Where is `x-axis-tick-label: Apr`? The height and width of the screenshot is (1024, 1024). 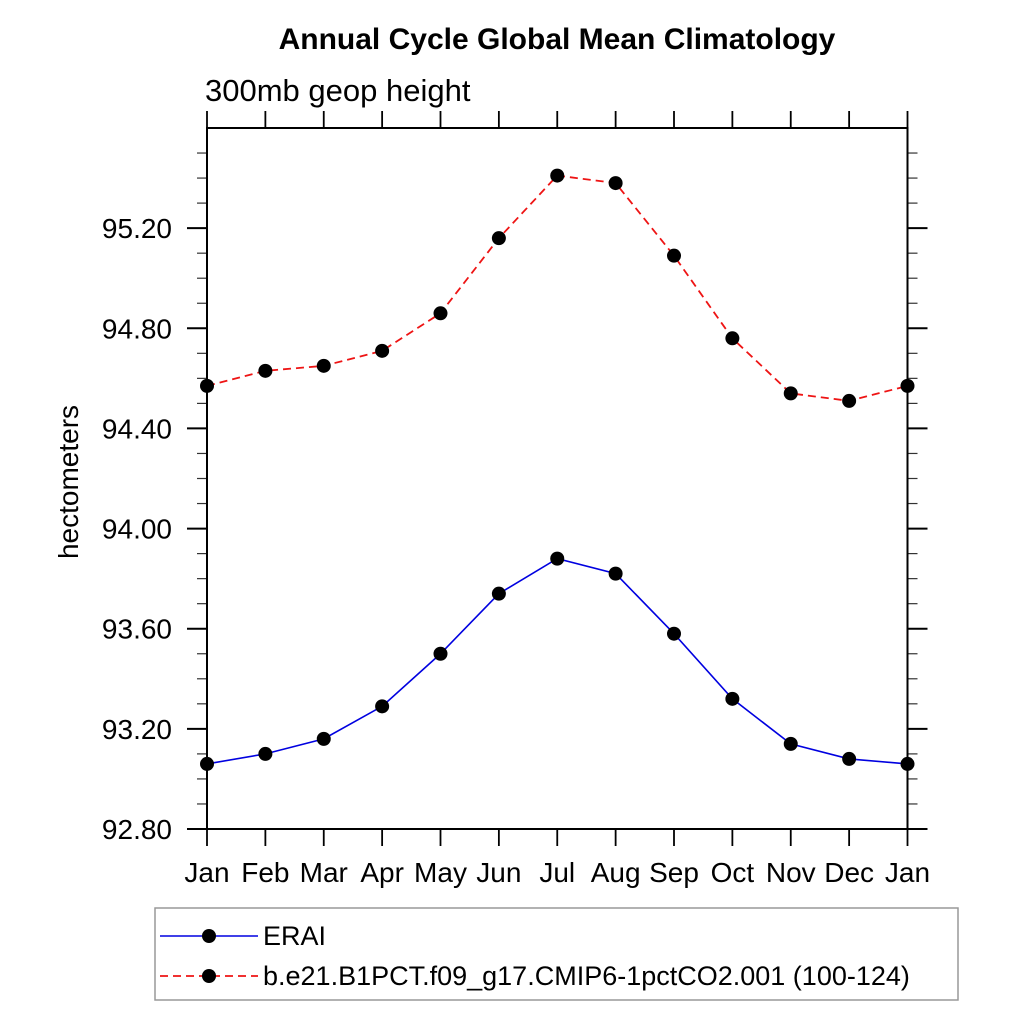 x-axis-tick-label: Apr is located at coordinates (382, 872).